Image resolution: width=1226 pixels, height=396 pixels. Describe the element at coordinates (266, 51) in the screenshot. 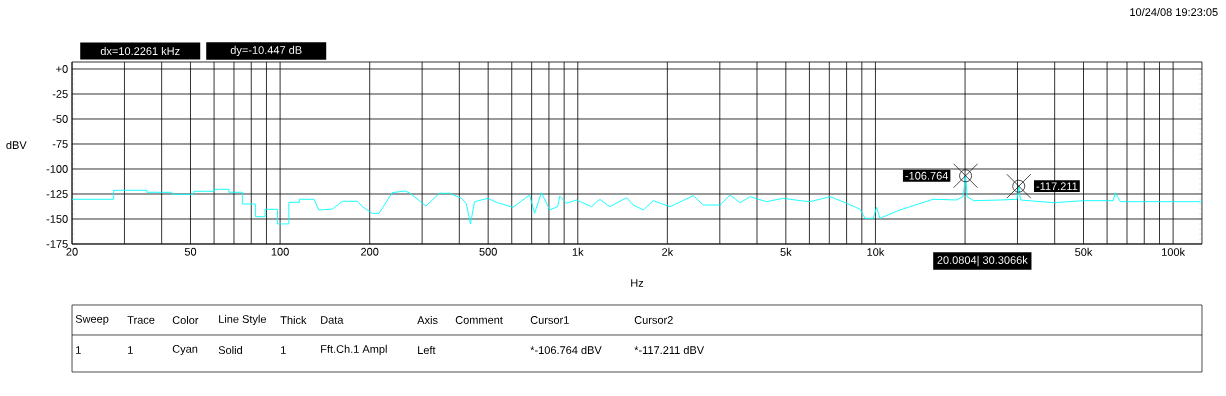

I see `text: dy=-10.447 dB` at that location.